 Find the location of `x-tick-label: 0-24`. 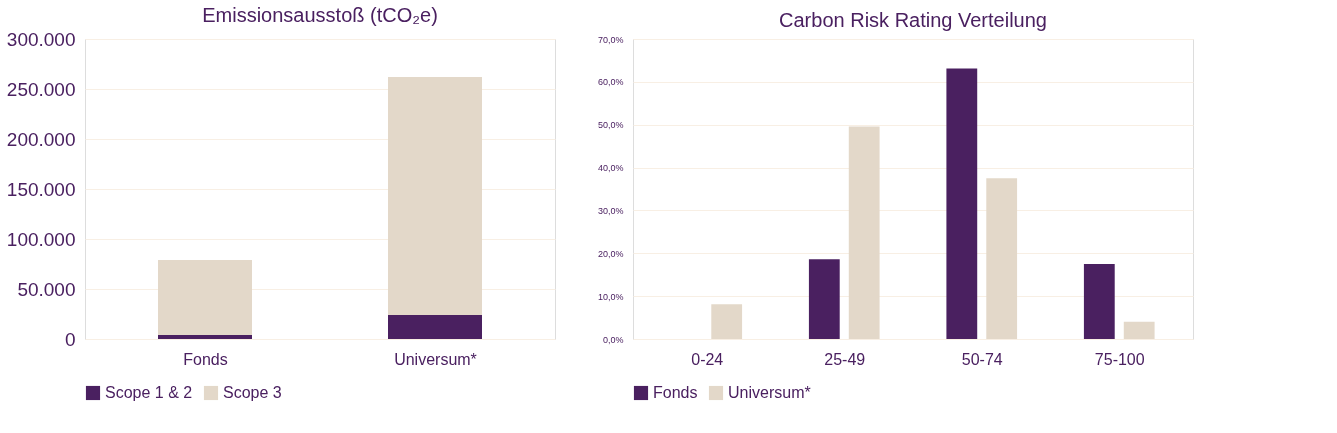

x-tick-label: 0-24 is located at coordinates (707, 359).